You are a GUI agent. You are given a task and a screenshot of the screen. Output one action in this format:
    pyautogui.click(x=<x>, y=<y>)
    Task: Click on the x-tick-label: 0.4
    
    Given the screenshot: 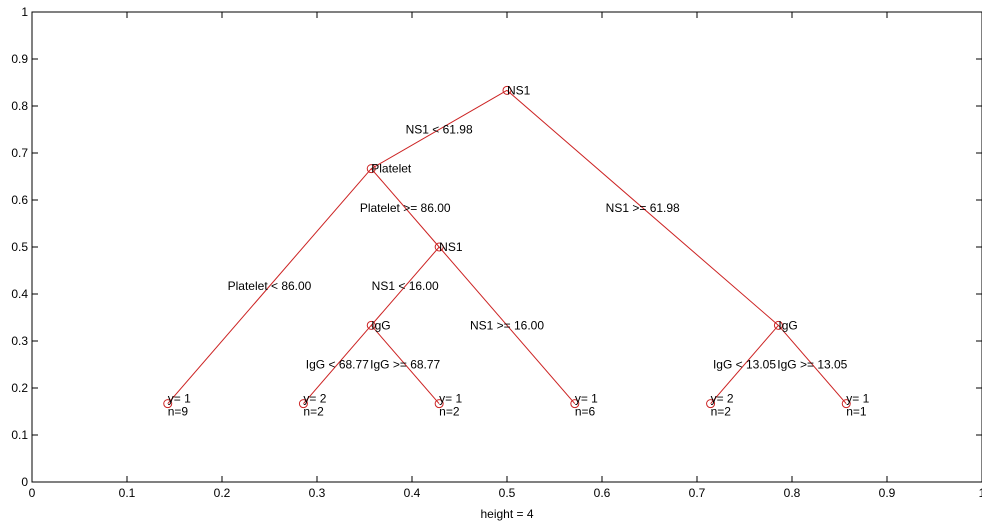 What is the action you would take?
    pyautogui.click(x=412, y=493)
    